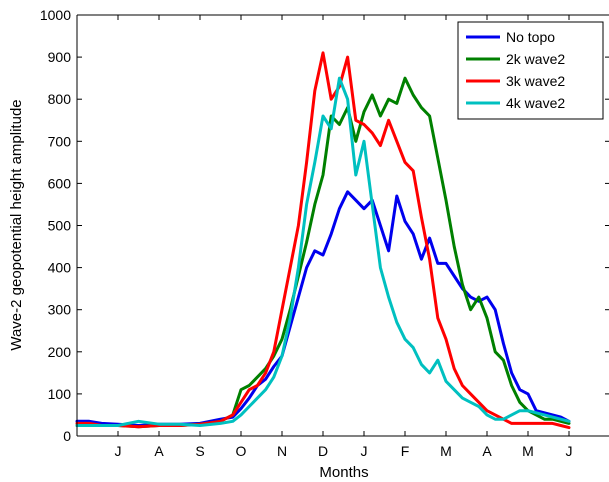 The height and width of the screenshot is (482, 609). I want to click on y-tick-label: 400, so click(60, 268).